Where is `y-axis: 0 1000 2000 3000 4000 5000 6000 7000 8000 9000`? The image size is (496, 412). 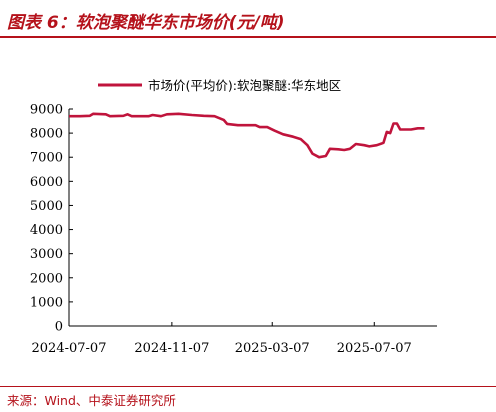
y-axis: 0 1000 2000 3000 4000 5000 6000 7000 8000 9000 is located at coordinates (51, 219).